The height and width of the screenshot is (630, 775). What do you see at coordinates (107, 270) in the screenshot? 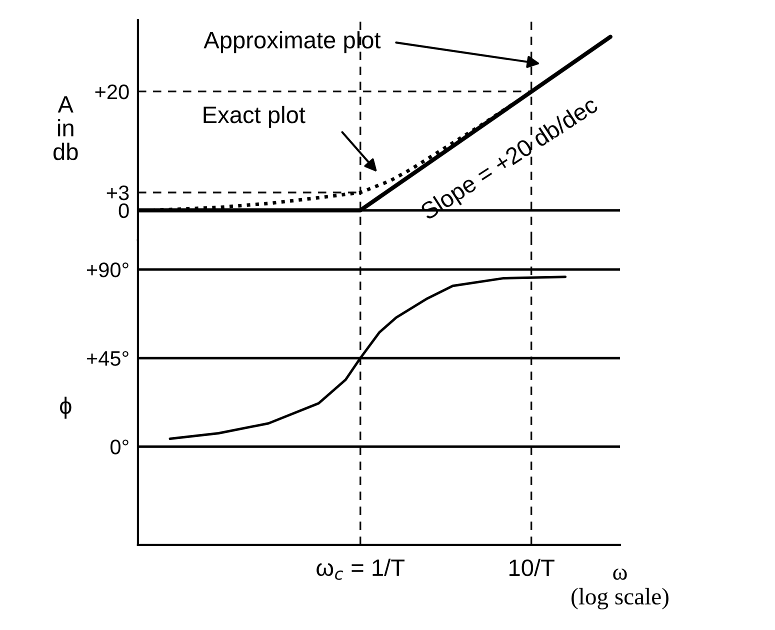
I see `y-tick-label: +90°` at bounding box center [107, 270].